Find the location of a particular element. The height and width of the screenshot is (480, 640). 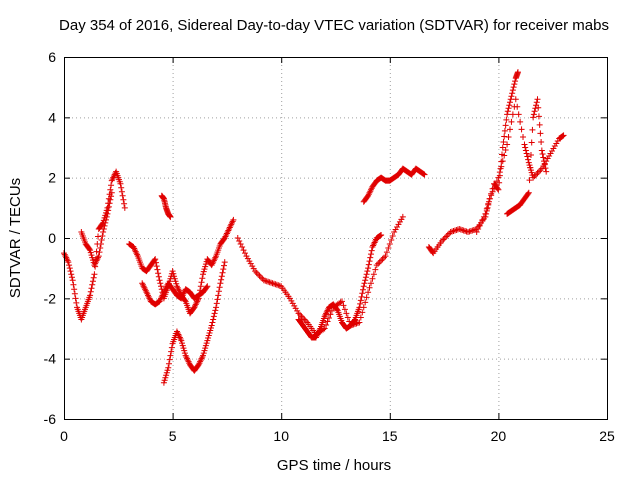

series-track-k is located at coordinates (497, 152).